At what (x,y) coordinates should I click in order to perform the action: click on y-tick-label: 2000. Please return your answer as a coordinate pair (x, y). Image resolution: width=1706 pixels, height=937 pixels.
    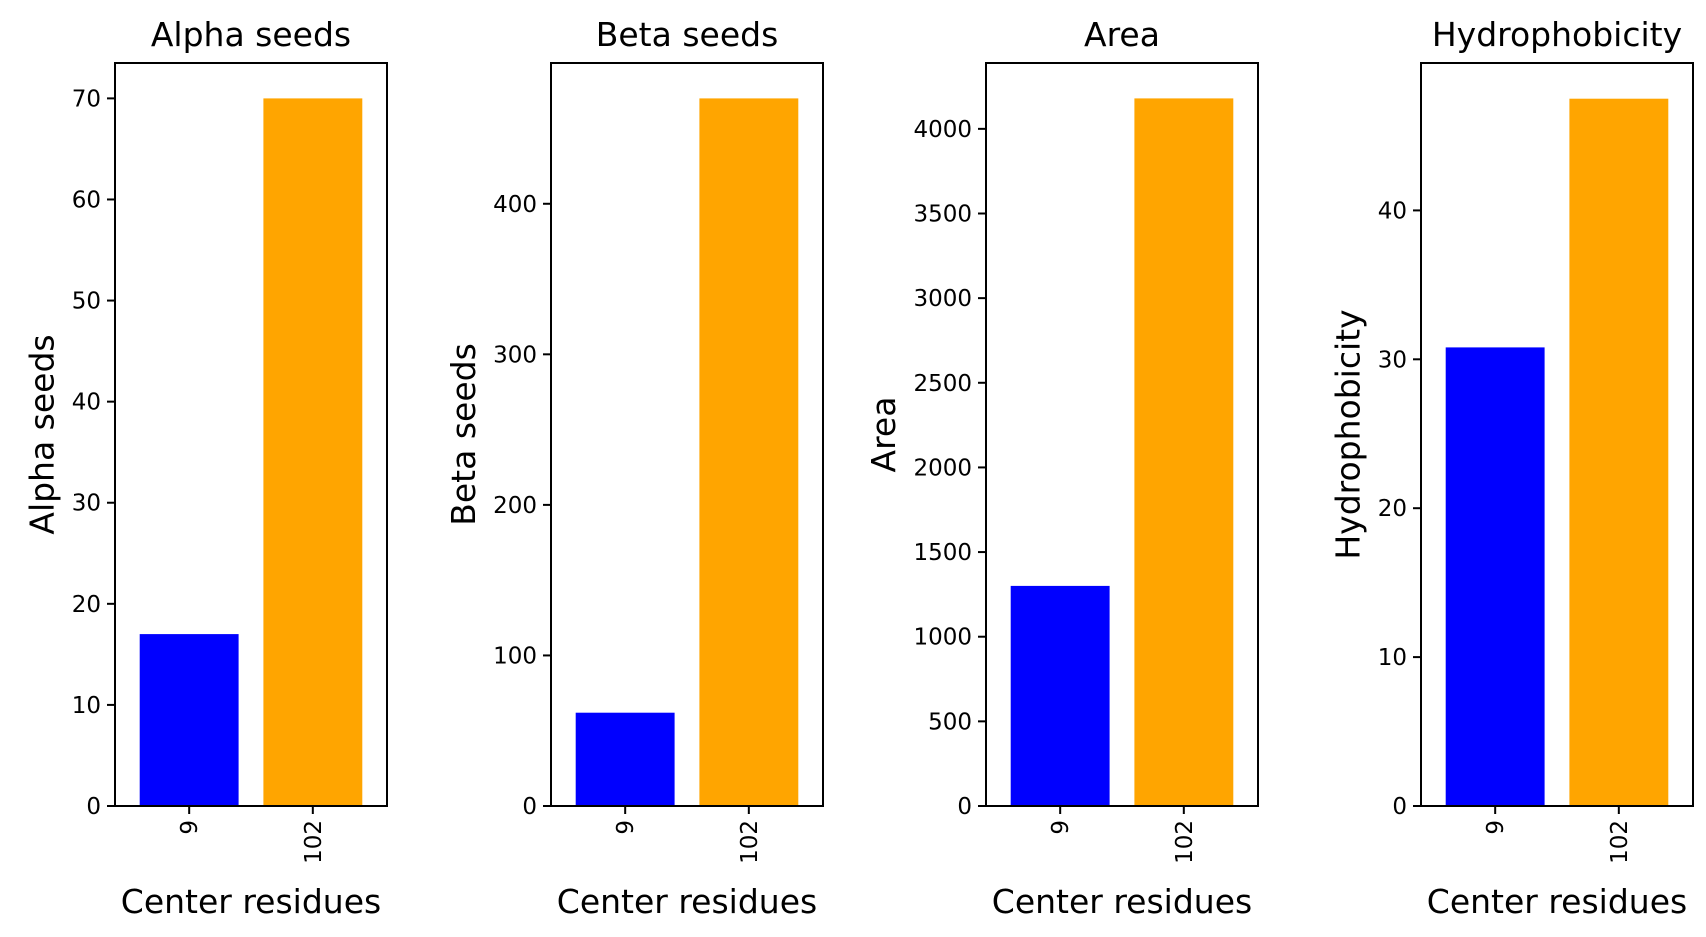
    Looking at the image, I should click on (942, 468).